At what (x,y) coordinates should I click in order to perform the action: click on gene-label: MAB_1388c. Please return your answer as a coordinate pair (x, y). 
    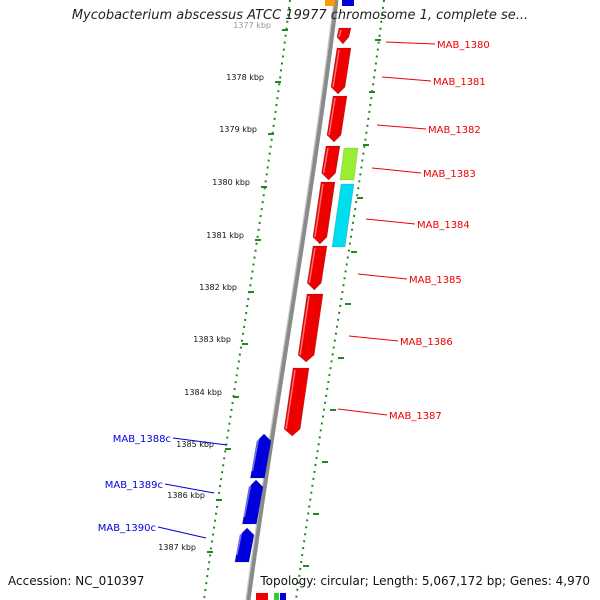
    Looking at the image, I should click on (142, 439).